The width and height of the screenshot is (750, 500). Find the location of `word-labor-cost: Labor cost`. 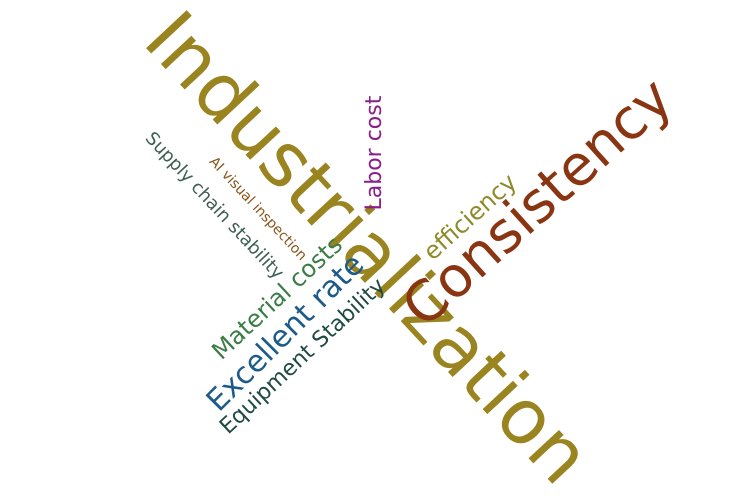

word-labor-cost: Labor cost is located at coordinates (374, 153).